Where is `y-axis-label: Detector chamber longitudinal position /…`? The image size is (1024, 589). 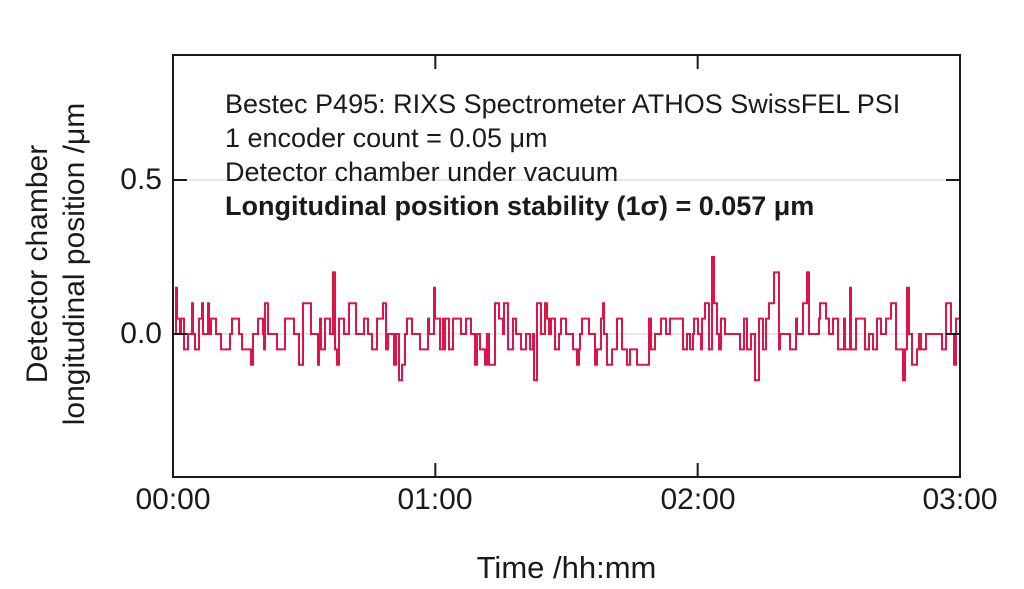
y-axis-label: Detector chamber longitudinal position /… is located at coordinates (56, 264).